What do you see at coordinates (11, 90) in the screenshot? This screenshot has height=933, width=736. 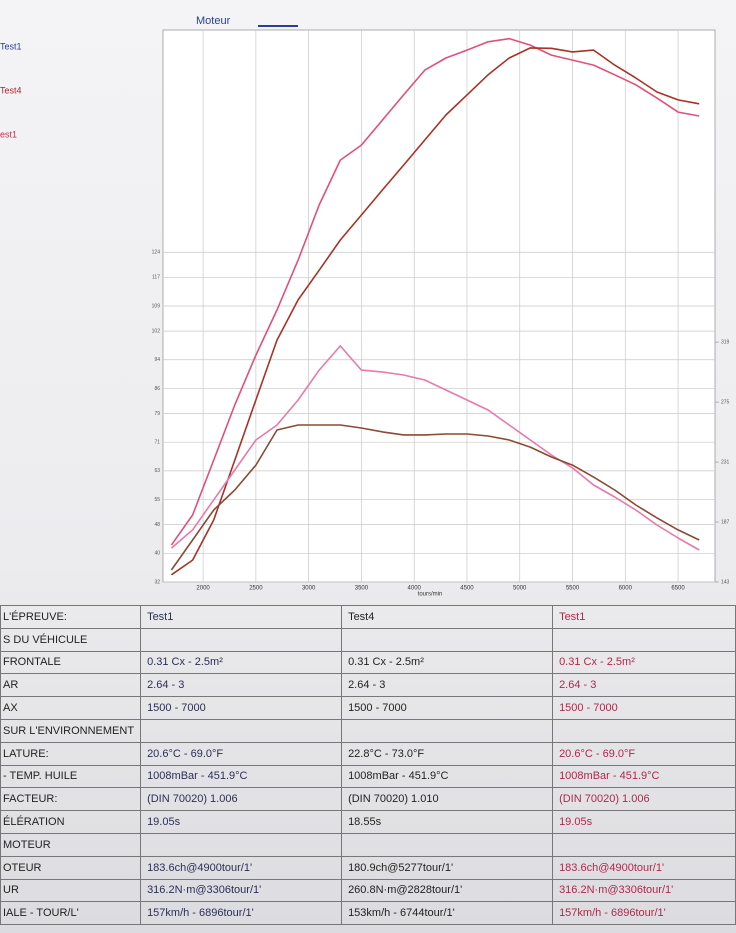 I see `legend-label: Test4` at bounding box center [11, 90].